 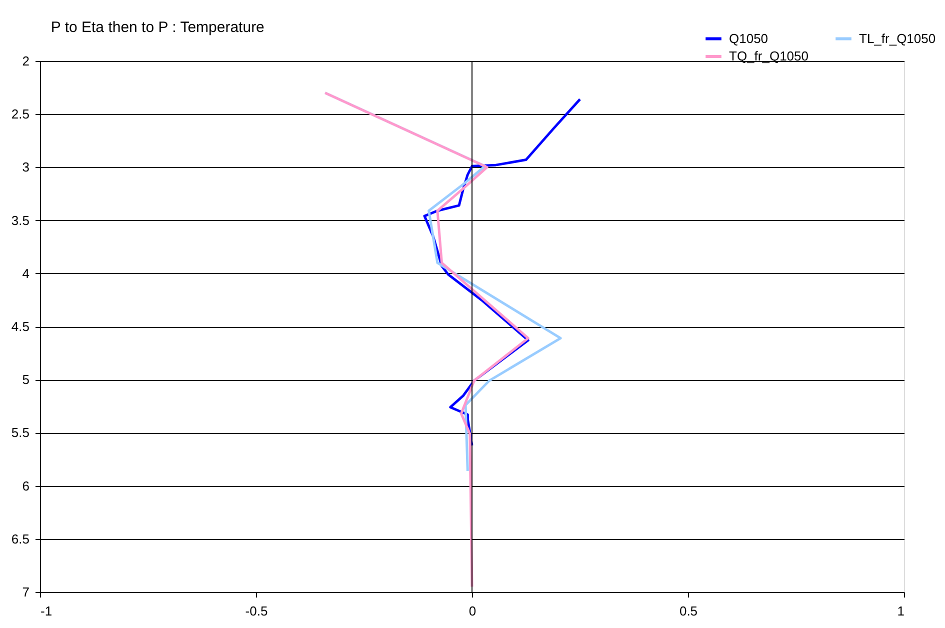 I want to click on legend-label: Q1050, so click(x=748, y=38).